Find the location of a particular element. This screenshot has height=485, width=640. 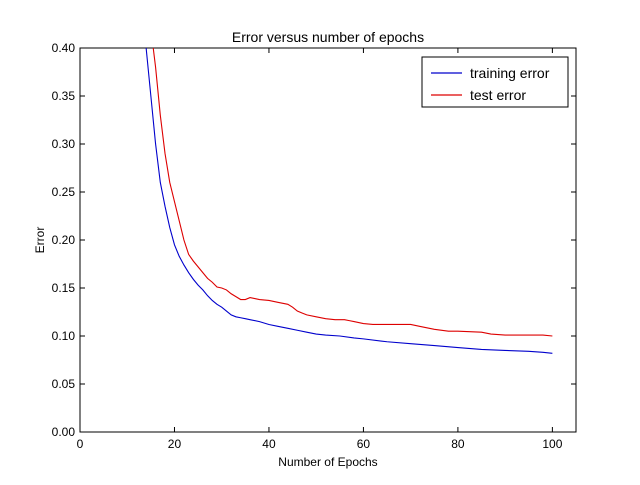

chart-title: Error versus number of epochs is located at coordinates (328, 37).